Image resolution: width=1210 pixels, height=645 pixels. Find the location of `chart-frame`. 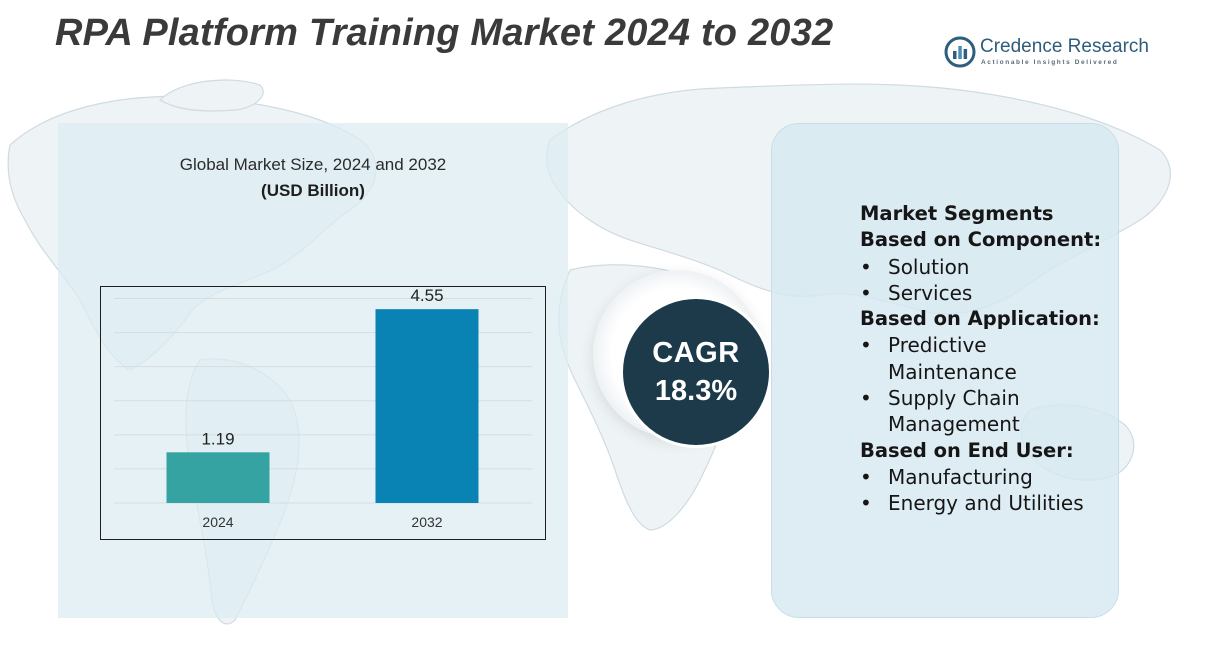

chart-frame is located at coordinates (323, 413).